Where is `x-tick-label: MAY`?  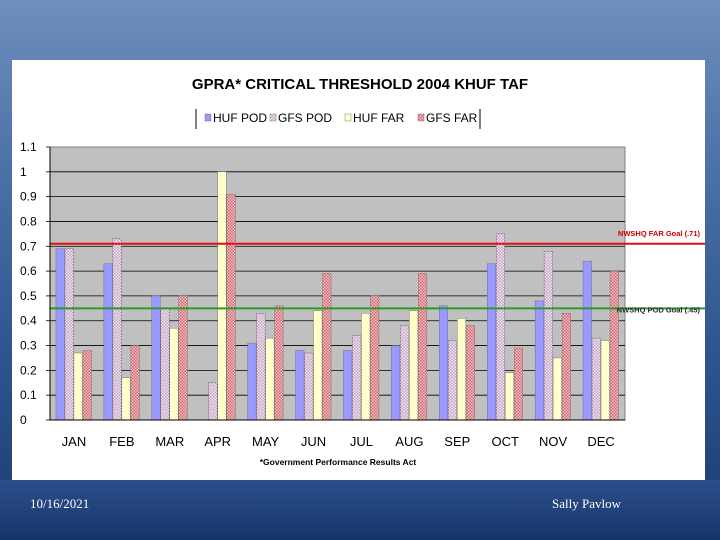 x-tick-label: MAY is located at coordinates (266, 441).